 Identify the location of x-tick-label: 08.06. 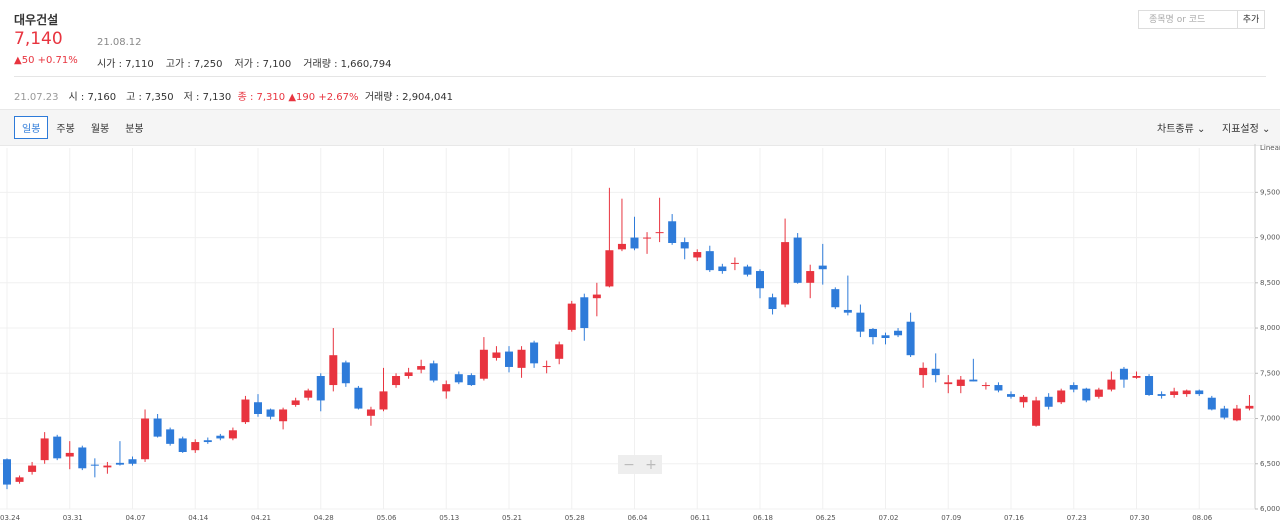
(1202, 518).